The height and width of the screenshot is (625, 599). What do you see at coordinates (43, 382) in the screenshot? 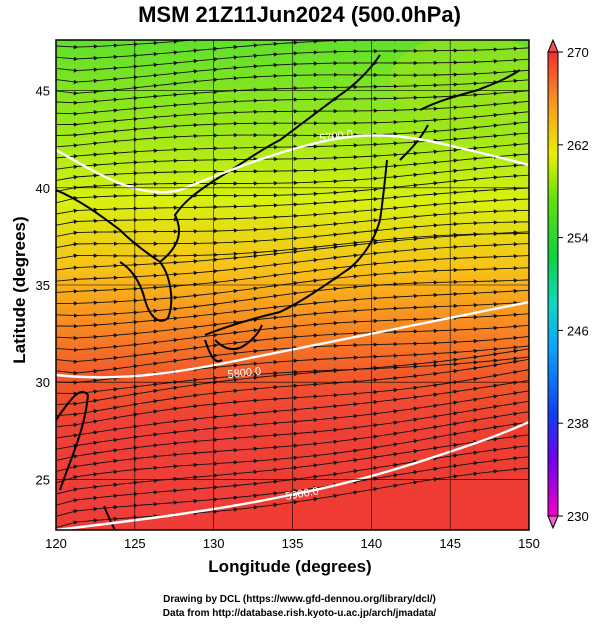
I see `y-tick-label: 30` at bounding box center [43, 382].